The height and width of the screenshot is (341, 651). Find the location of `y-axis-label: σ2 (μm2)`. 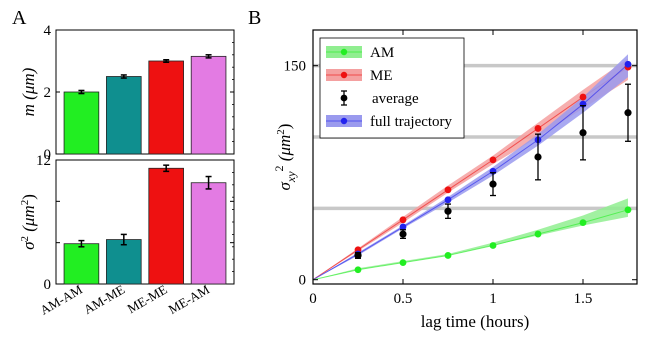

y-axis-label: σ2 (μm2) is located at coordinates (28, 222).